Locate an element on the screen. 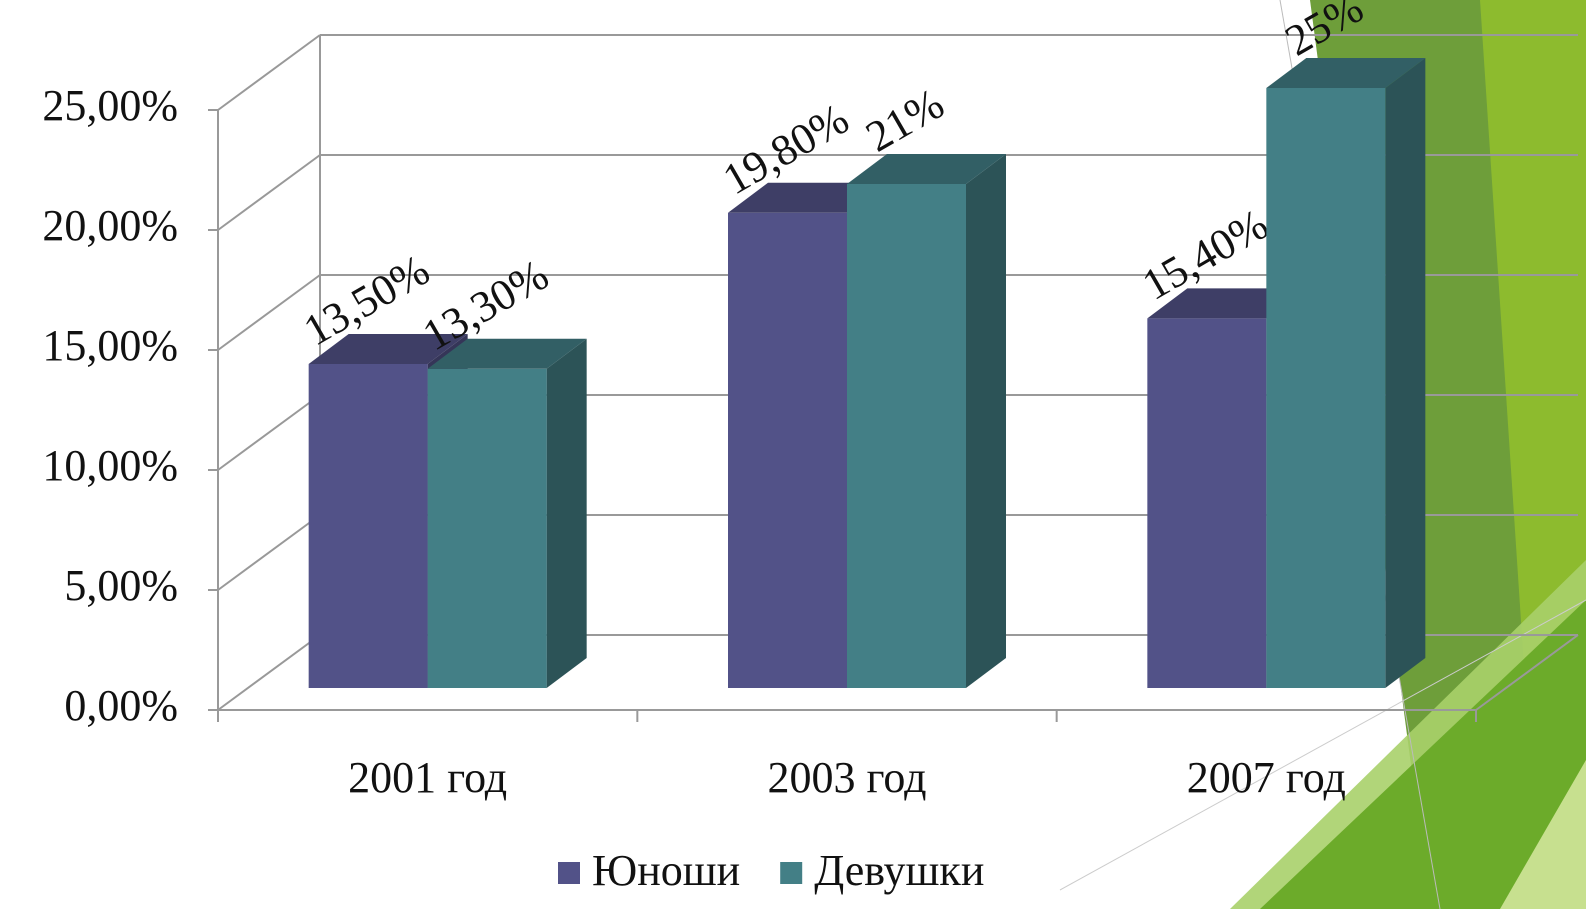  x-tick-label: 2007 год is located at coordinates (1266, 777).